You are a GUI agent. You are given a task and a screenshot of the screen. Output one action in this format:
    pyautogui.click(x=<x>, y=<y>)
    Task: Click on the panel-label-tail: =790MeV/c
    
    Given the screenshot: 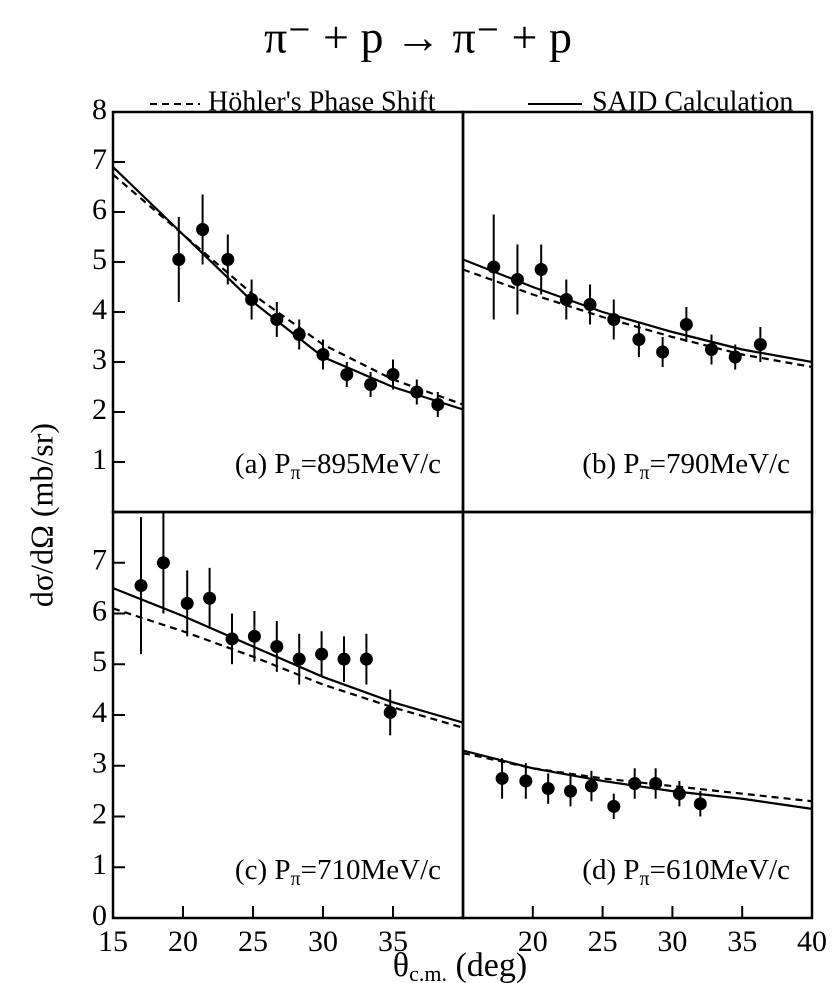 What is the action you would take?
    pyautogui.click(x=720, y=464)
    